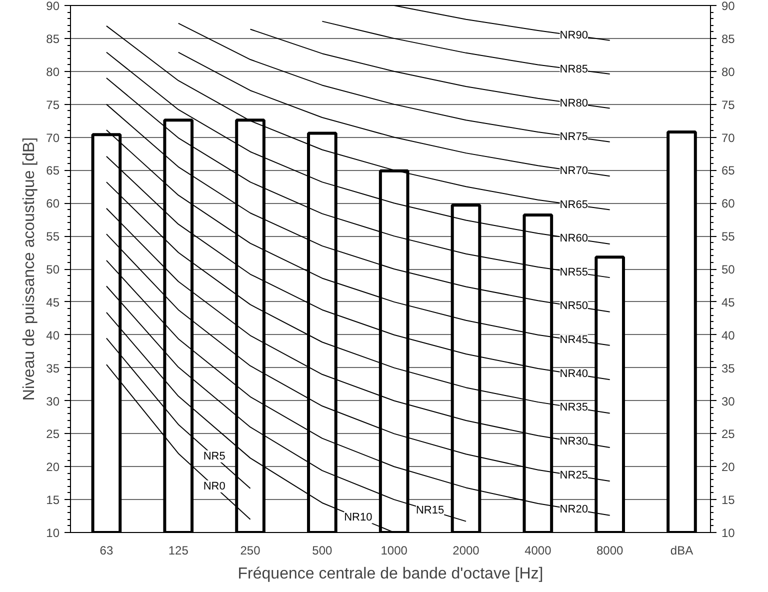 The width and height of the screenshot is (768, 592). What do you see at coordinates (574, 35) in the screenshot?
I see `series-label: NR90` at bounding box center [574, 35].